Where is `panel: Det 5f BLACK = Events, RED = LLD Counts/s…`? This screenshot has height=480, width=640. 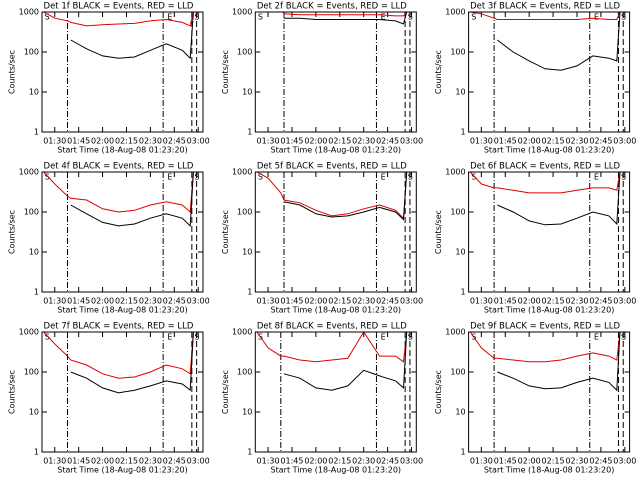 panel: Det 5f BLACK = Events, RED = LLD Counts/s… is located at coordinates (322, 238).